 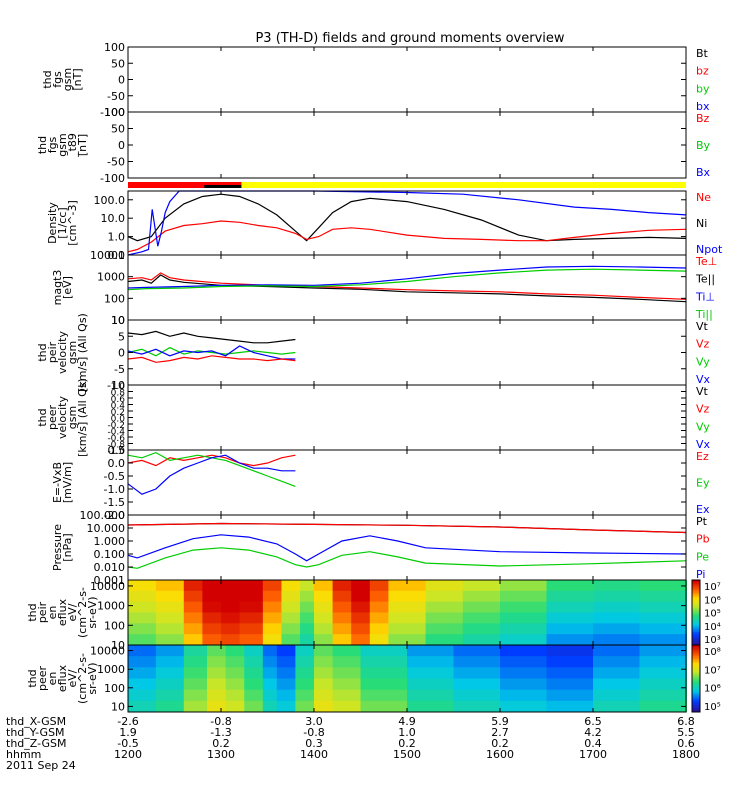 What do you see at coordinates (117, 237) in the screenshot?
I see `y-tick-label: 1.0` at bounding box center [117, 237].